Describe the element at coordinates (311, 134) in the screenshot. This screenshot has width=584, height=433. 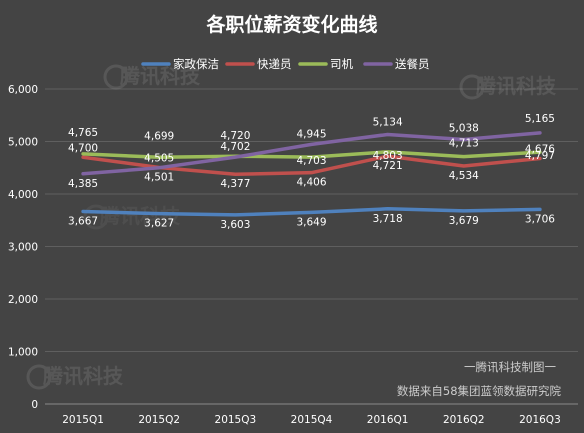
I see `data-label: 4,945` at that location.